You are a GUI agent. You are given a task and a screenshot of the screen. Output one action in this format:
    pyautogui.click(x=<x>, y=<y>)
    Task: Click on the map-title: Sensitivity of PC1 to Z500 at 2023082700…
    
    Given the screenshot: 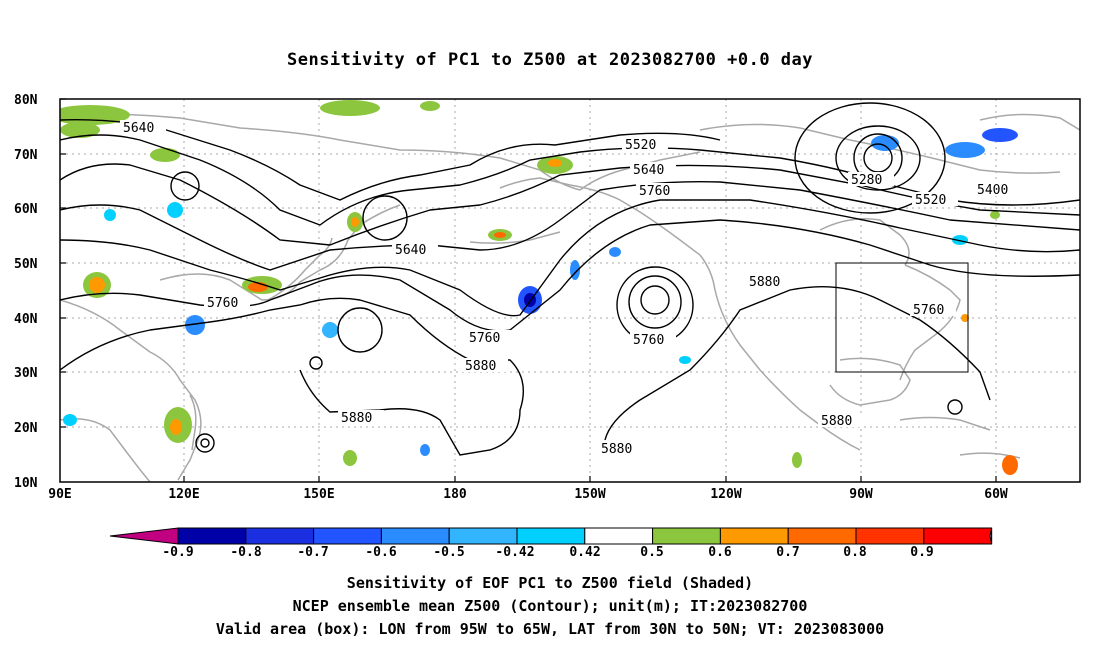 What is the action you would take?
    pyautogui.click(x=549, y=60)
    